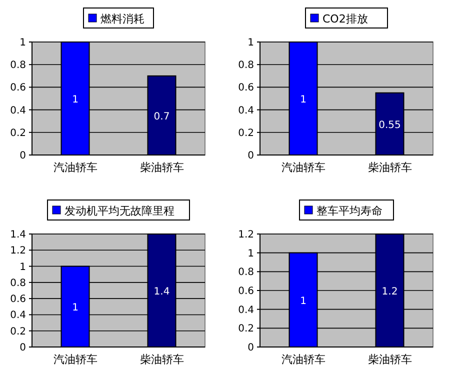 The width and height of the screenshot is (456, 384). What do you see at coordinates (390, 292) in the screenshot?
I see `data-label: 1.2` at bounding box center [390, 292].